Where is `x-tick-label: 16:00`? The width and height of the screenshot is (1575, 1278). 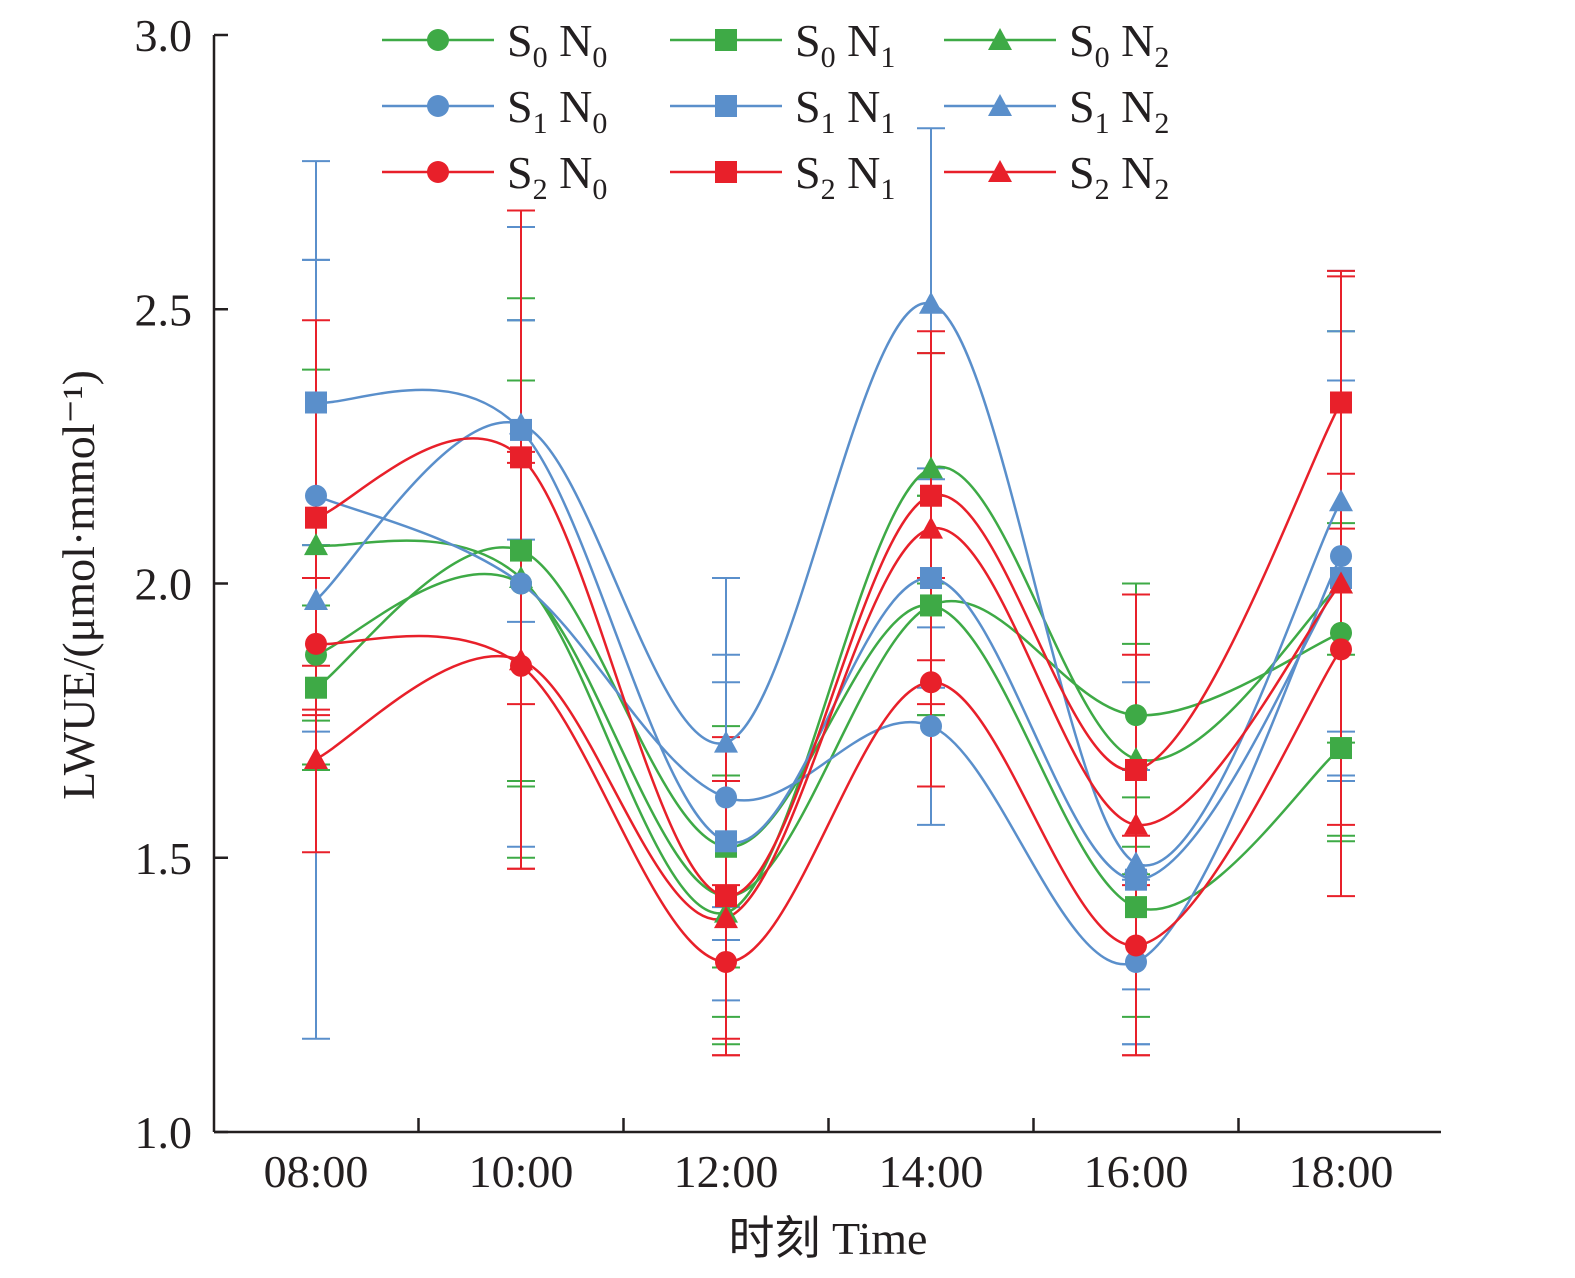
x-tick-label: 16:00 is located at coordinates (1136, 1171).